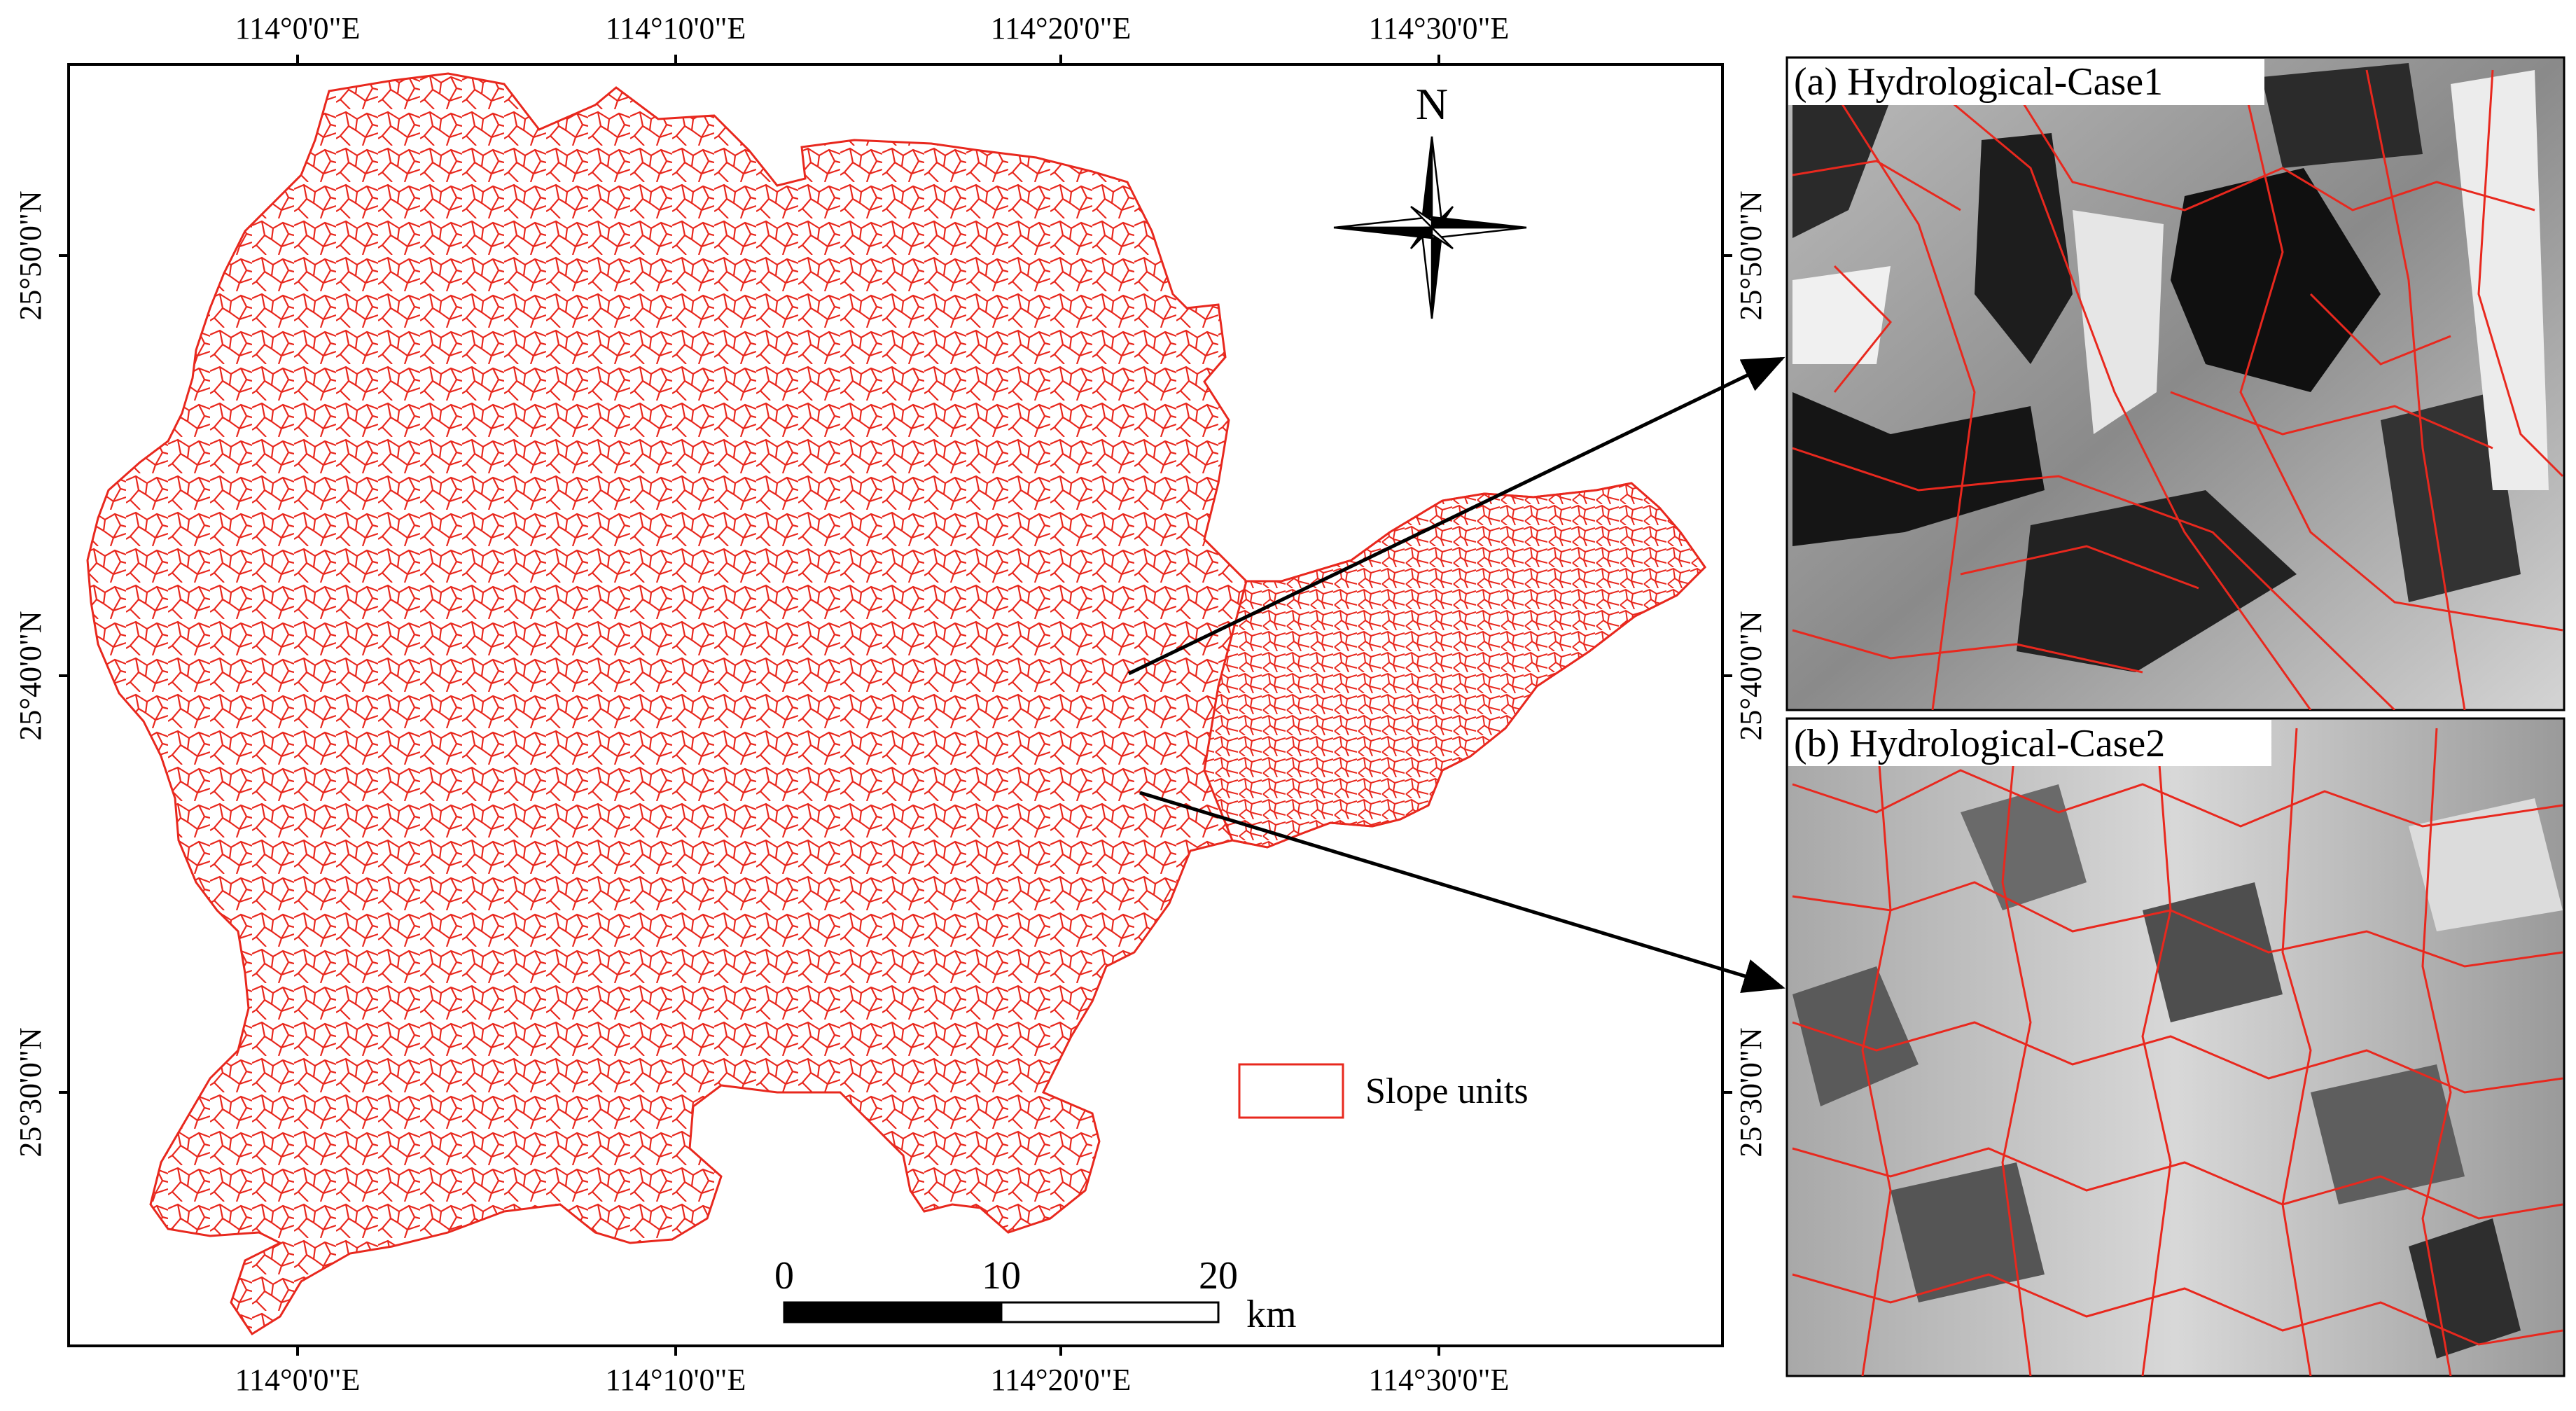  What do you see at coordinates (1035, 1295) in the screenshot?
I see `scale-bar: 0 10 20 km` at bounding box center [1035, 1295].